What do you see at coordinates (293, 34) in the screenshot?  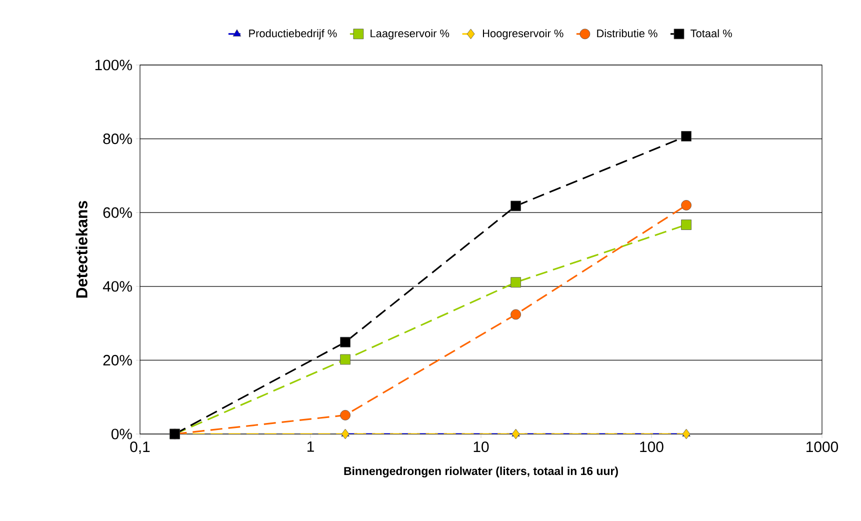 I see `legend-label: Productiebedrijf %` at bounding box center [293, 34].